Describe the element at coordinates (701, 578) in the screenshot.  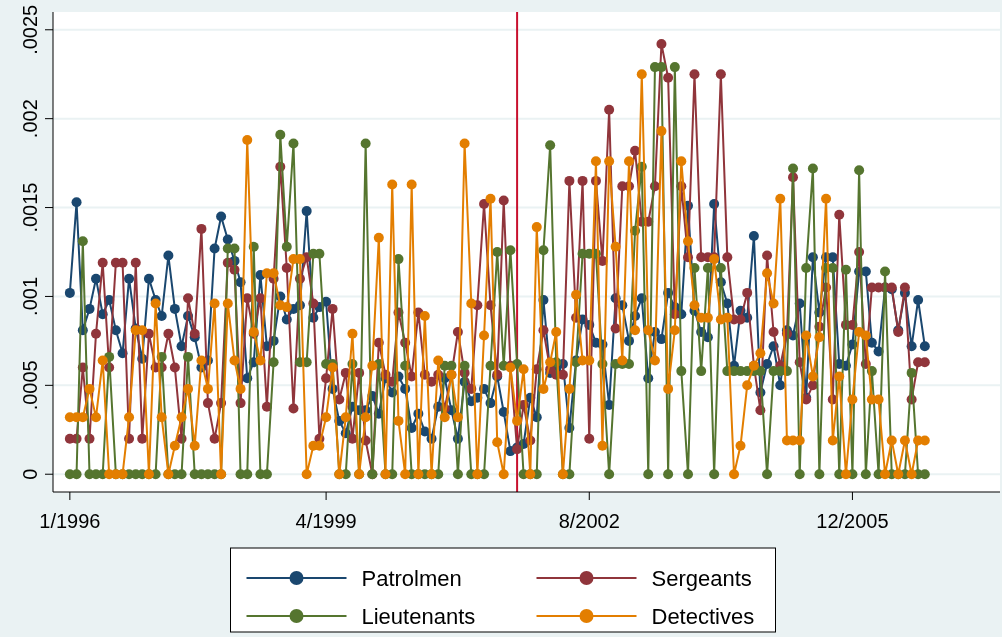
I see `legend-label: Sergeants` at that location.